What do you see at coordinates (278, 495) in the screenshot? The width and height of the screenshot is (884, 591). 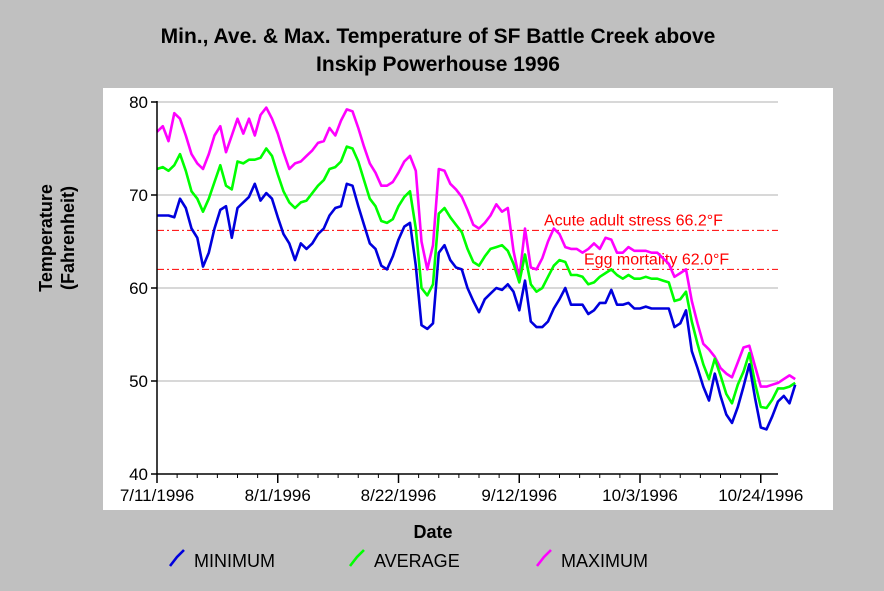 I see `x-tick-label: 8/1/1996` at bounding box center [278, 495].